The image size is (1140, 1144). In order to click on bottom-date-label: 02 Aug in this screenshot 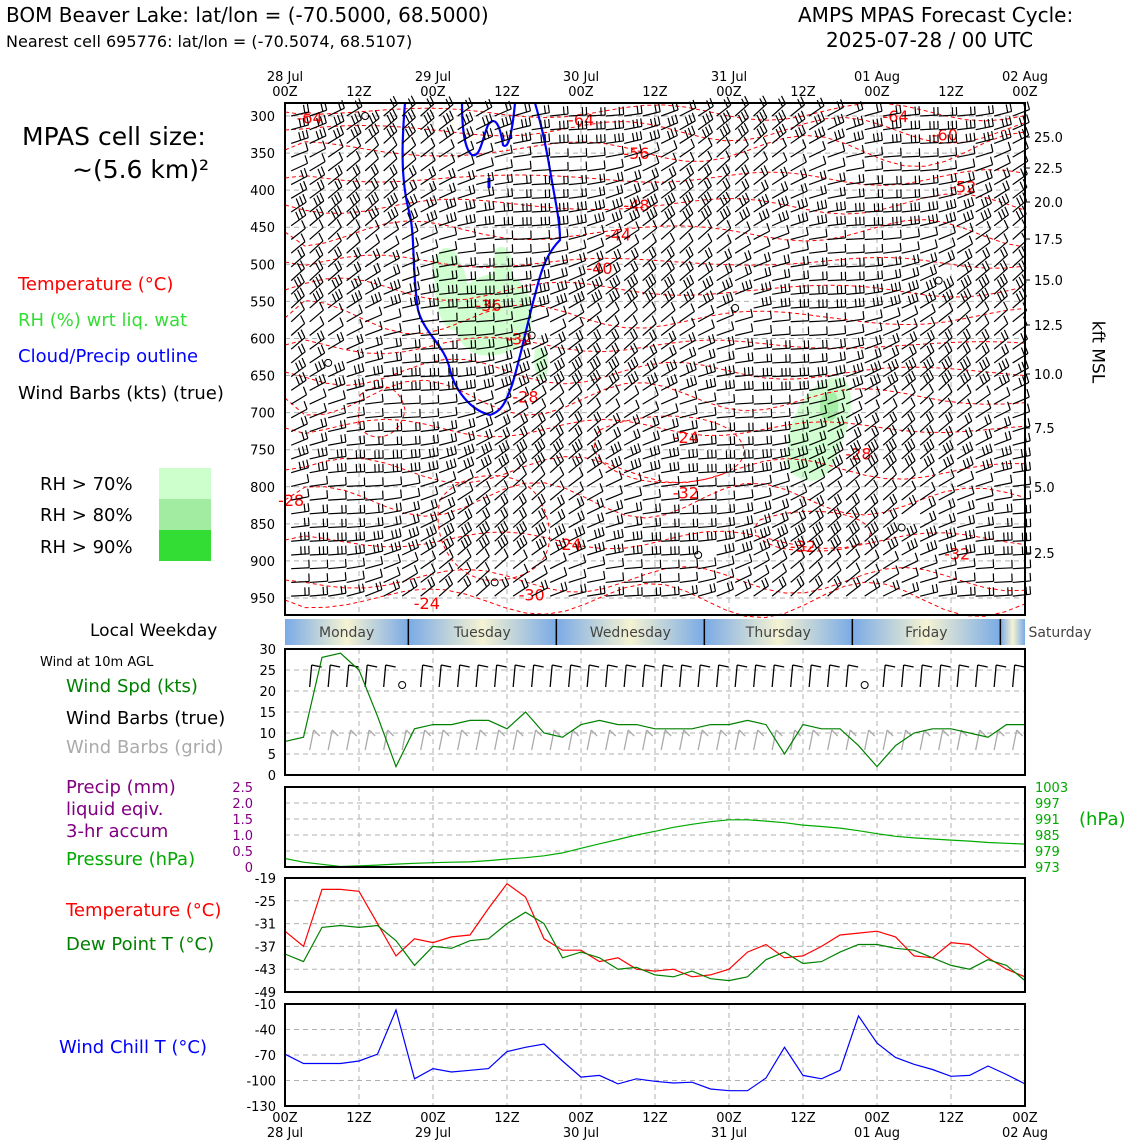, I will do `click(1025, 1133)`.